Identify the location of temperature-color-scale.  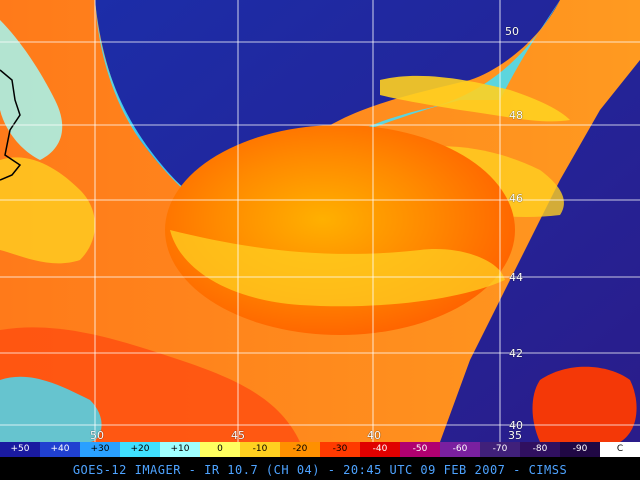
(320, 449).